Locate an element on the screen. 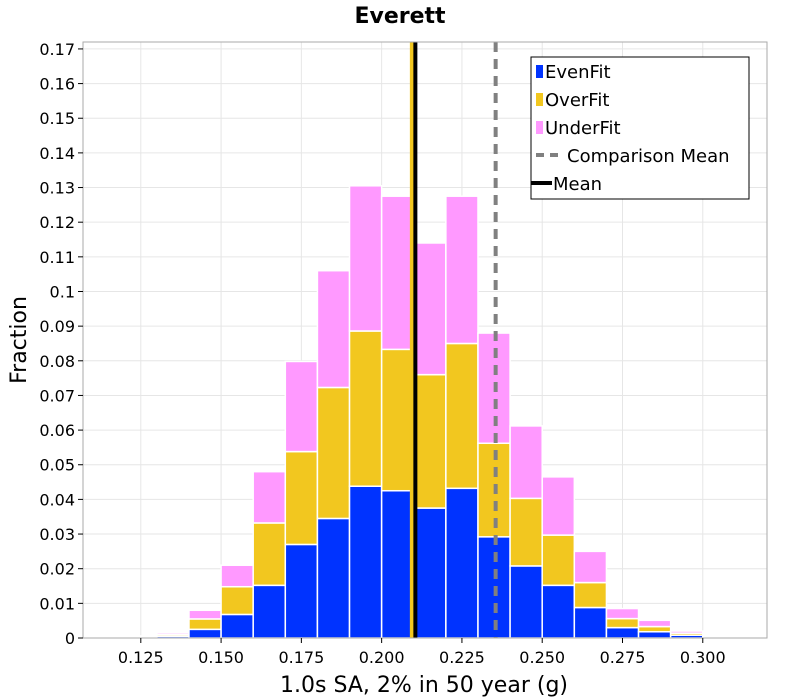  legend-label-underfit: UnderFit is located at coordinates (583, 128).